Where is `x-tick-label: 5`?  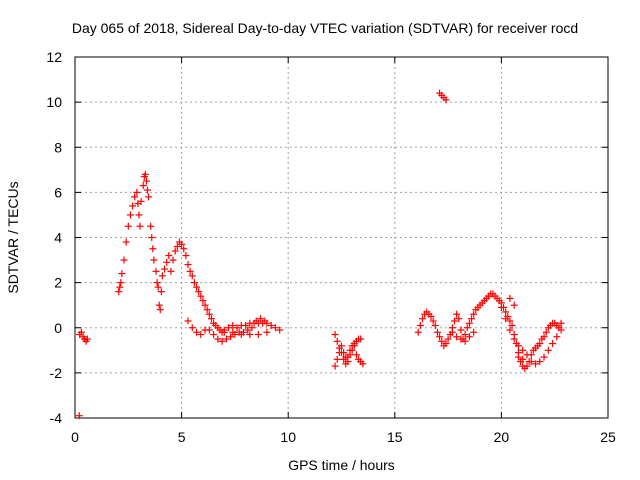 x-tick-label: 5 is located at coordinates (182, 437).